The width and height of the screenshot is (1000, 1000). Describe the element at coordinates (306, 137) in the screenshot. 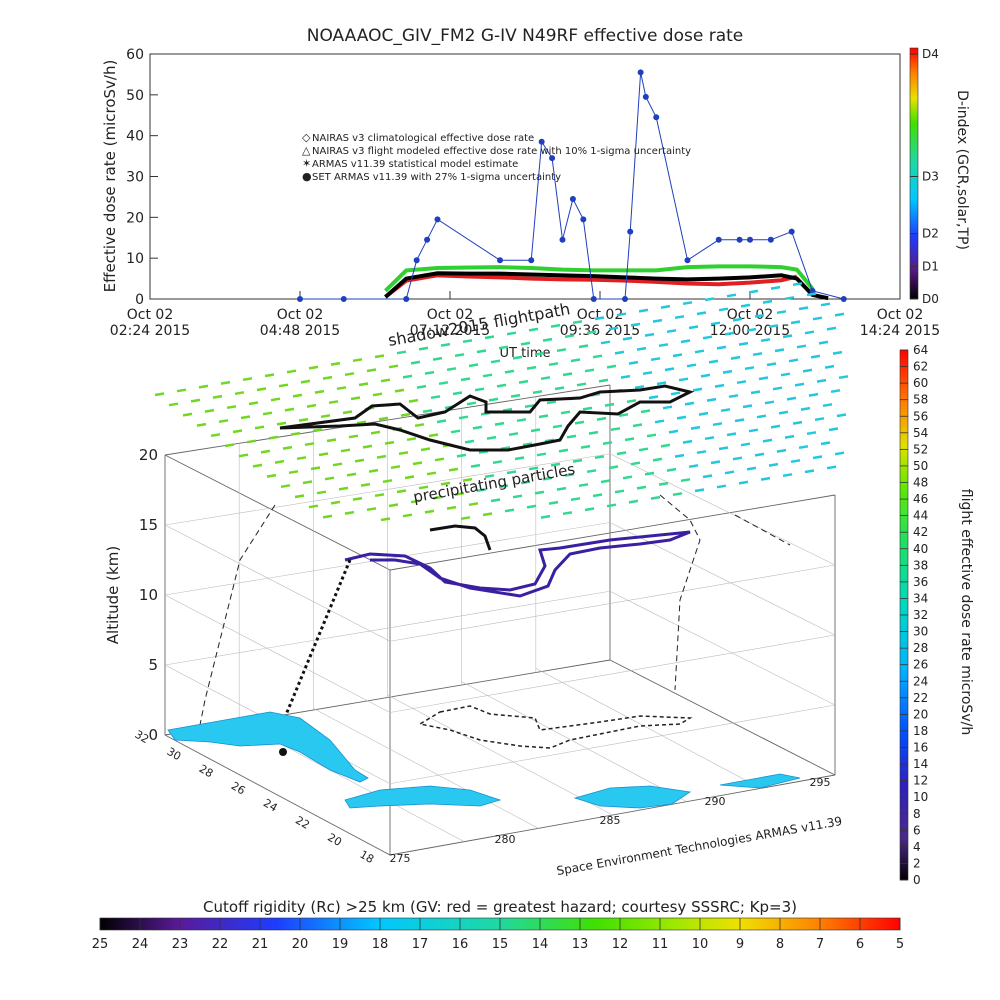

I see `legend-marker: ◇` at that location.